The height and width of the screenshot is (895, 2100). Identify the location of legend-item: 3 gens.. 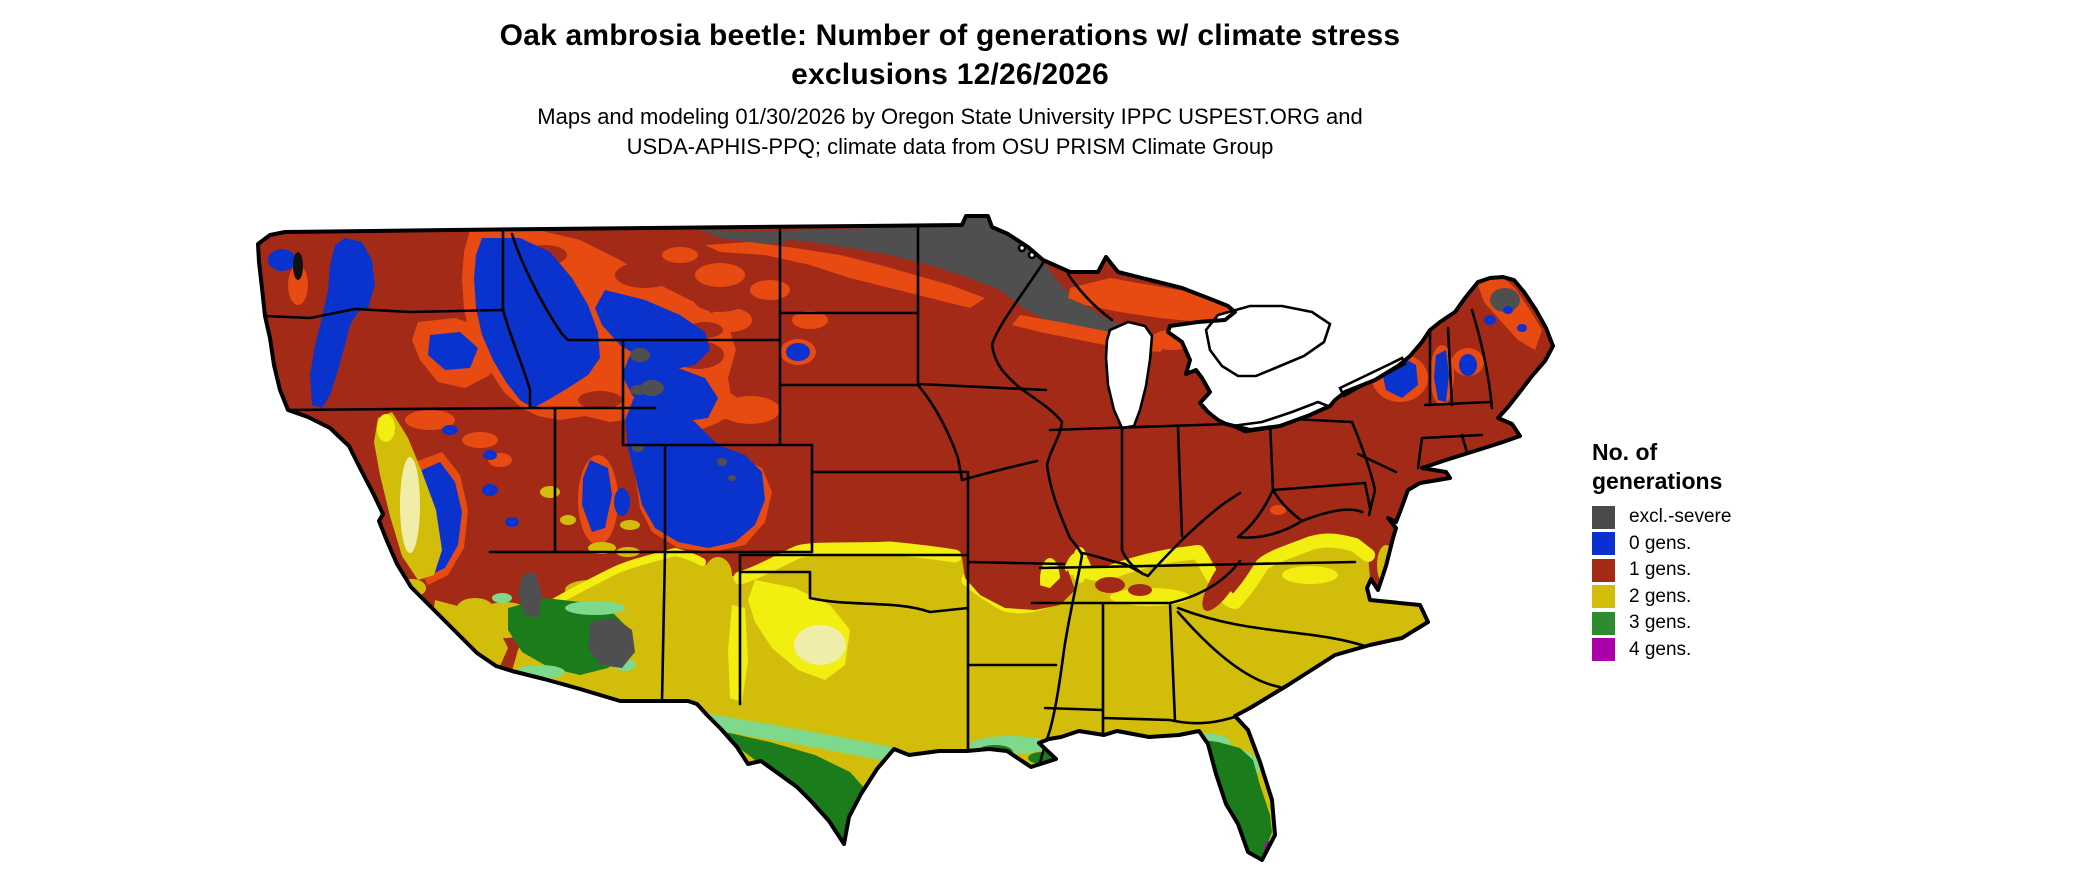
(1702, 623).